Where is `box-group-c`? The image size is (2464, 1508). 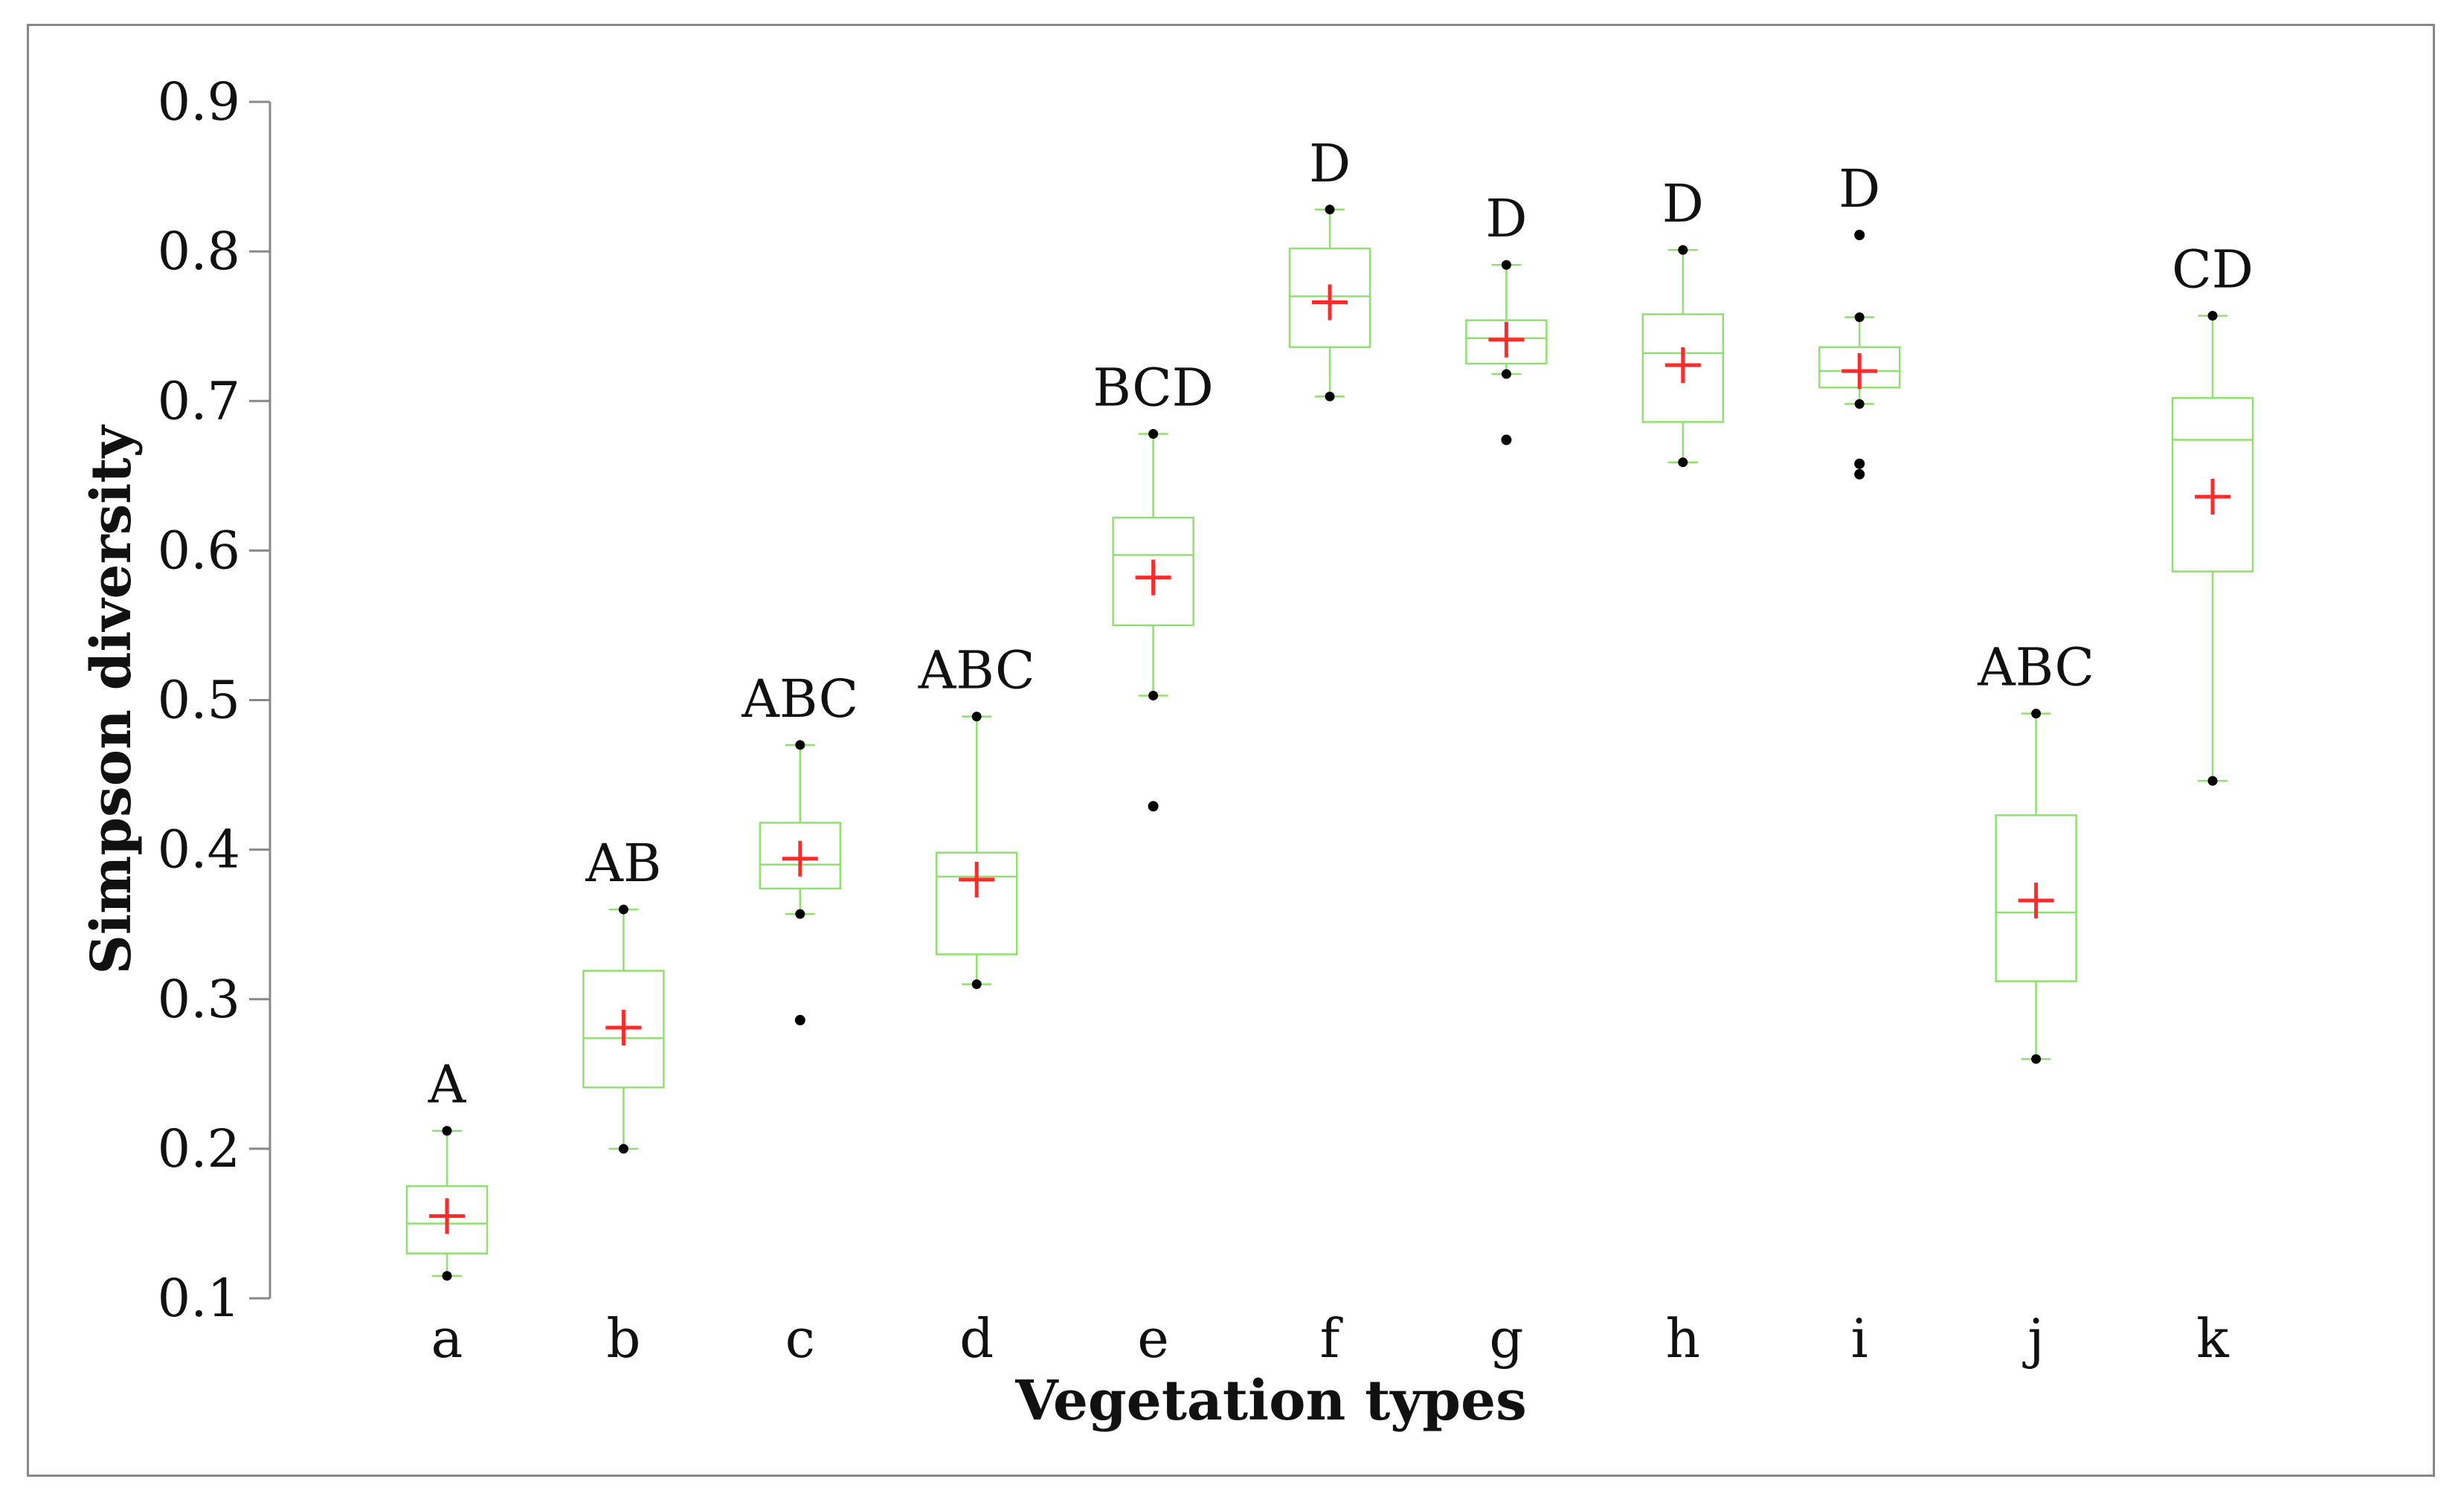 box-group-c is located at coordinates (800, 883).